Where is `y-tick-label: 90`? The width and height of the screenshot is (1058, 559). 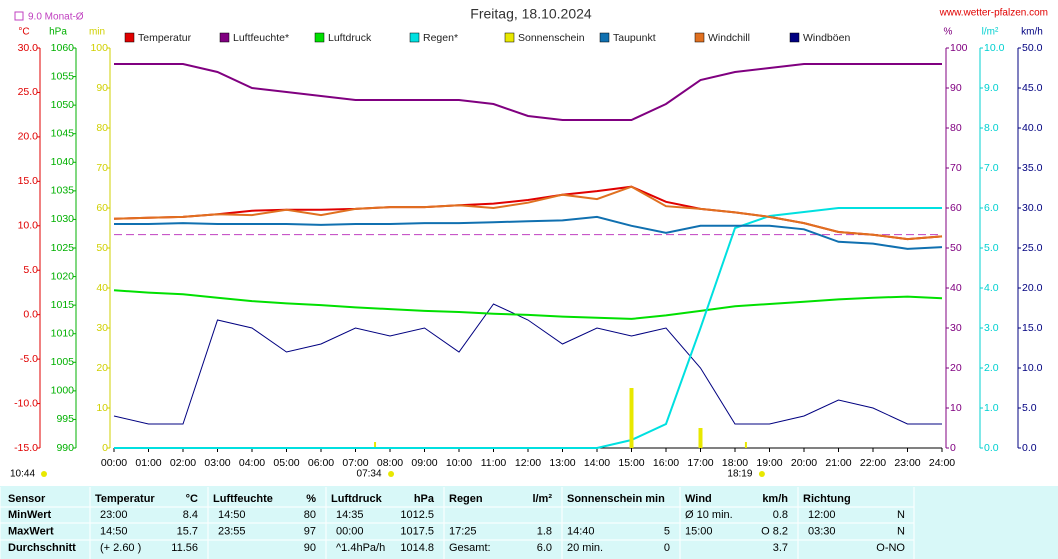
y-tick-label: 90 is located at coordinates (102, 88).